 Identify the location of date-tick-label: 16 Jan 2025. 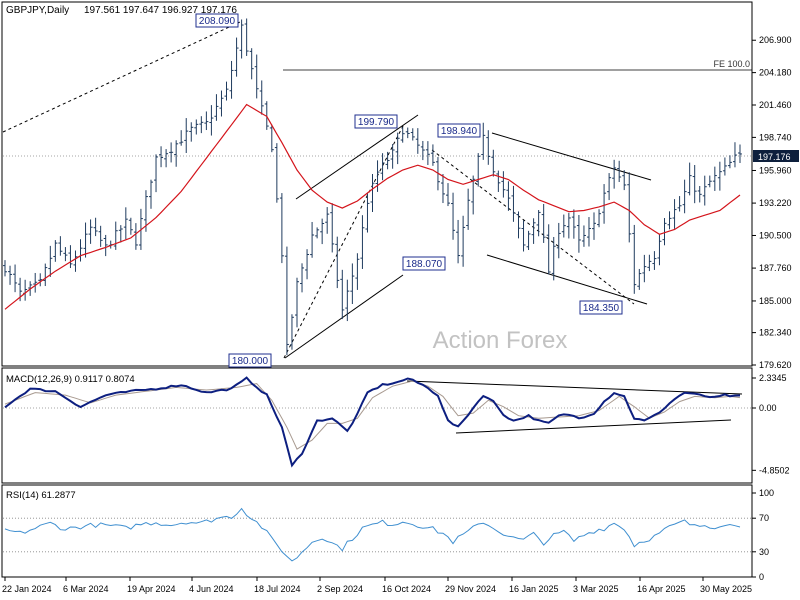
(534, 589).